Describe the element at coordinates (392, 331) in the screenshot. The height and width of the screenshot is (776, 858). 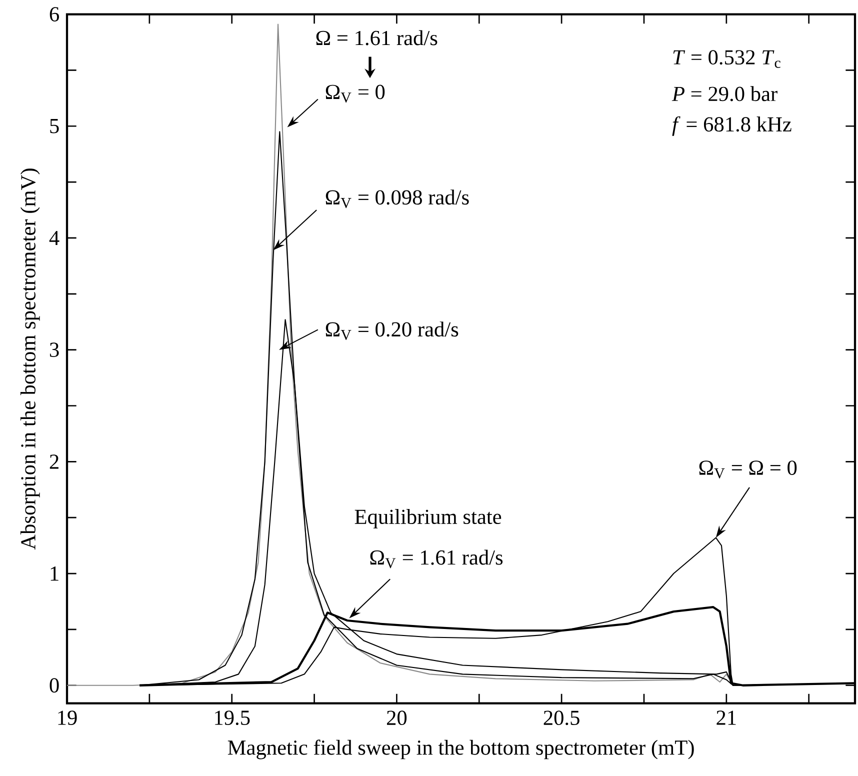
I see `annotation: Ω$_{V}$ = 0.20 rad/s` at that location.